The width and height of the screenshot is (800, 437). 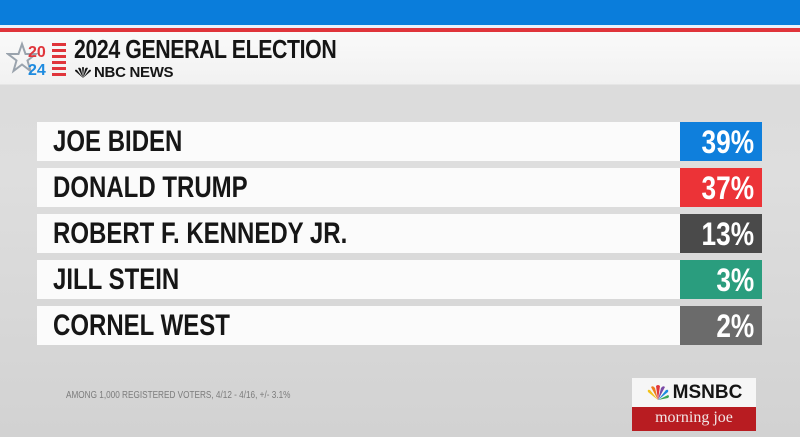 I want to click on msnbc-peacock-icon, so click(x=658, y=392).